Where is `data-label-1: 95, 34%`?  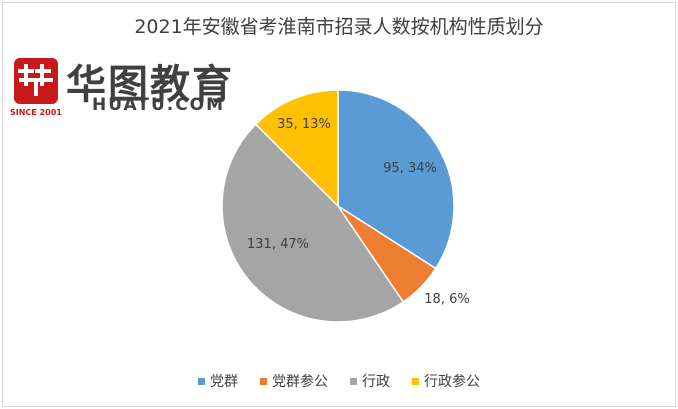 data-label-1: 95, 34% is located at coordinates (410, 168).